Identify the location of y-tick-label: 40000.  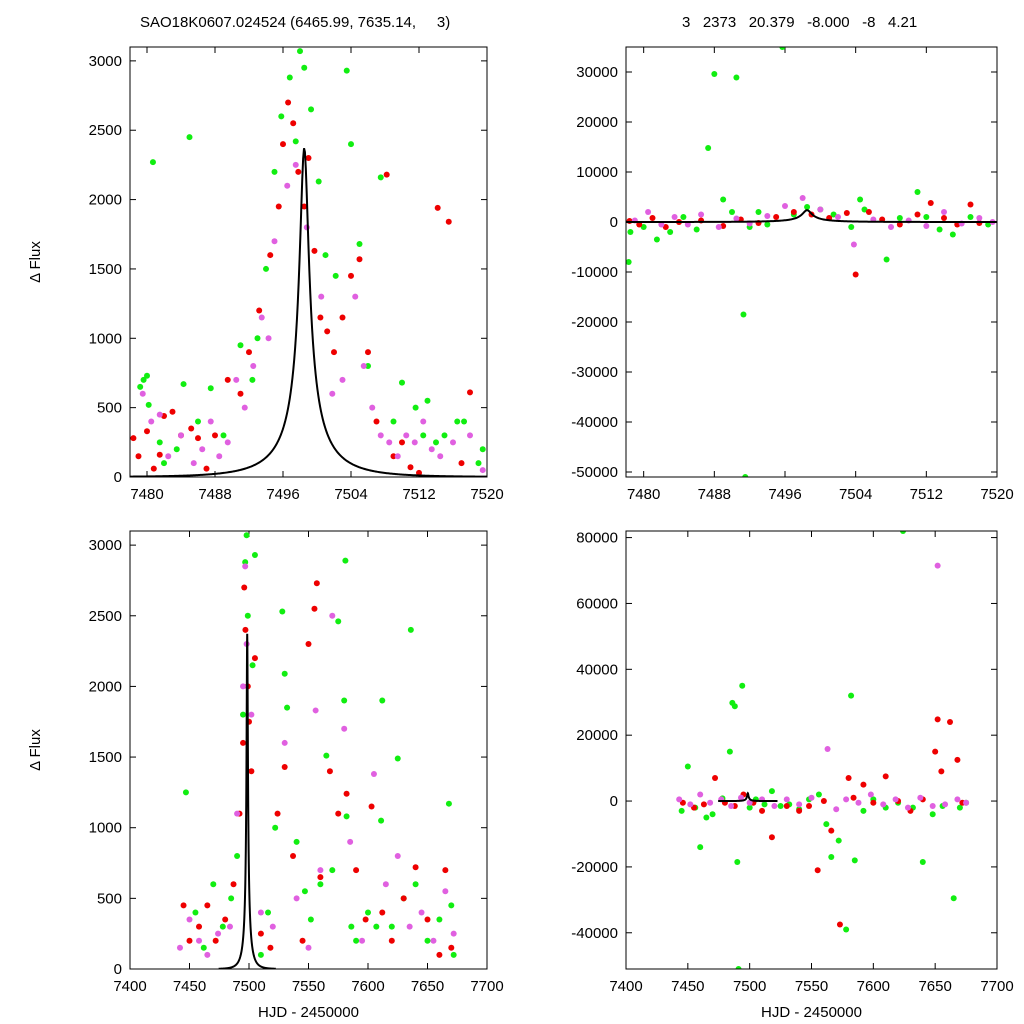
(597, 669).